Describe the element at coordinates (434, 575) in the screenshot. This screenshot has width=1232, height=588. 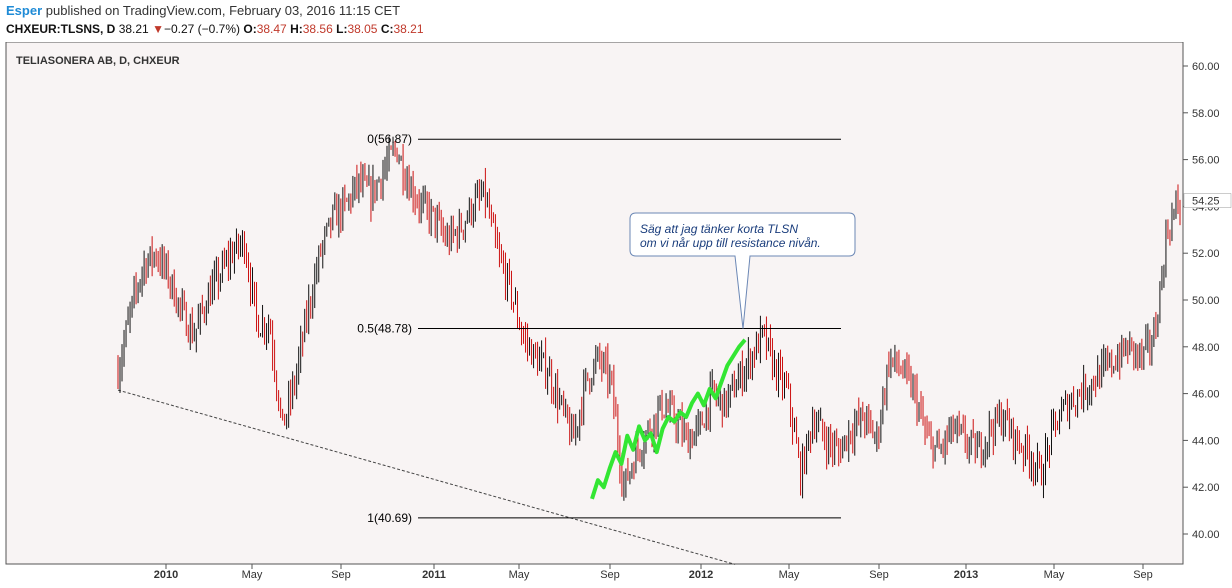
I see `x-tick-label: 2011` at that location.